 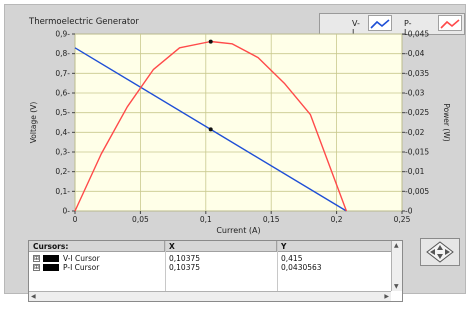 I want to click on graph-title: Thermoelectric Generator, so click(x=84, y=22).